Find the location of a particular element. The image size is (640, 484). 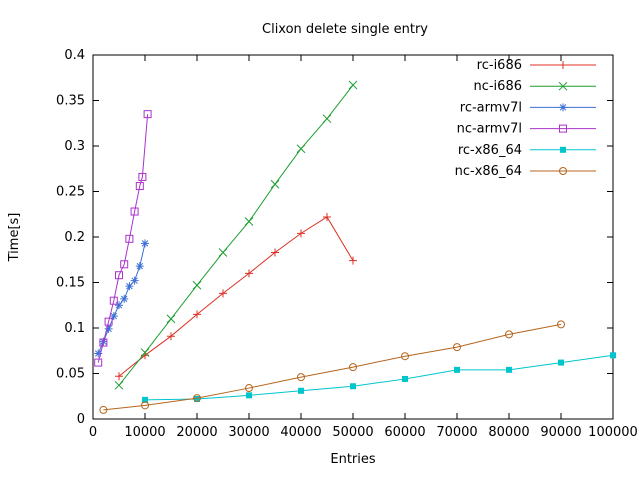

series-nc-armv7l is located at coordinates (123, 238).